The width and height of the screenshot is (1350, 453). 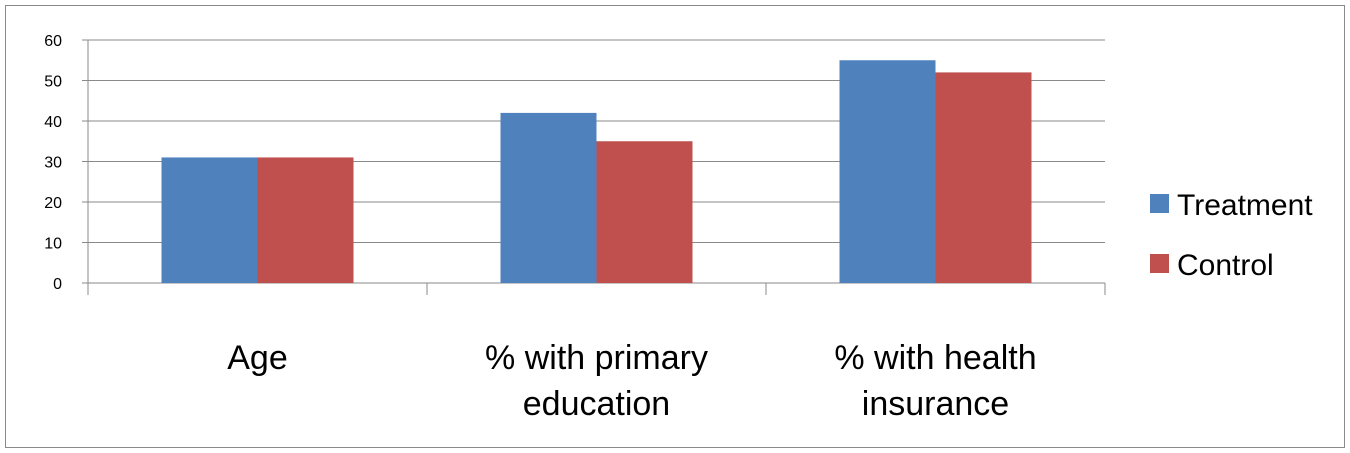 I want to click on x-category-label: insurance, so click(x=935, y=404).